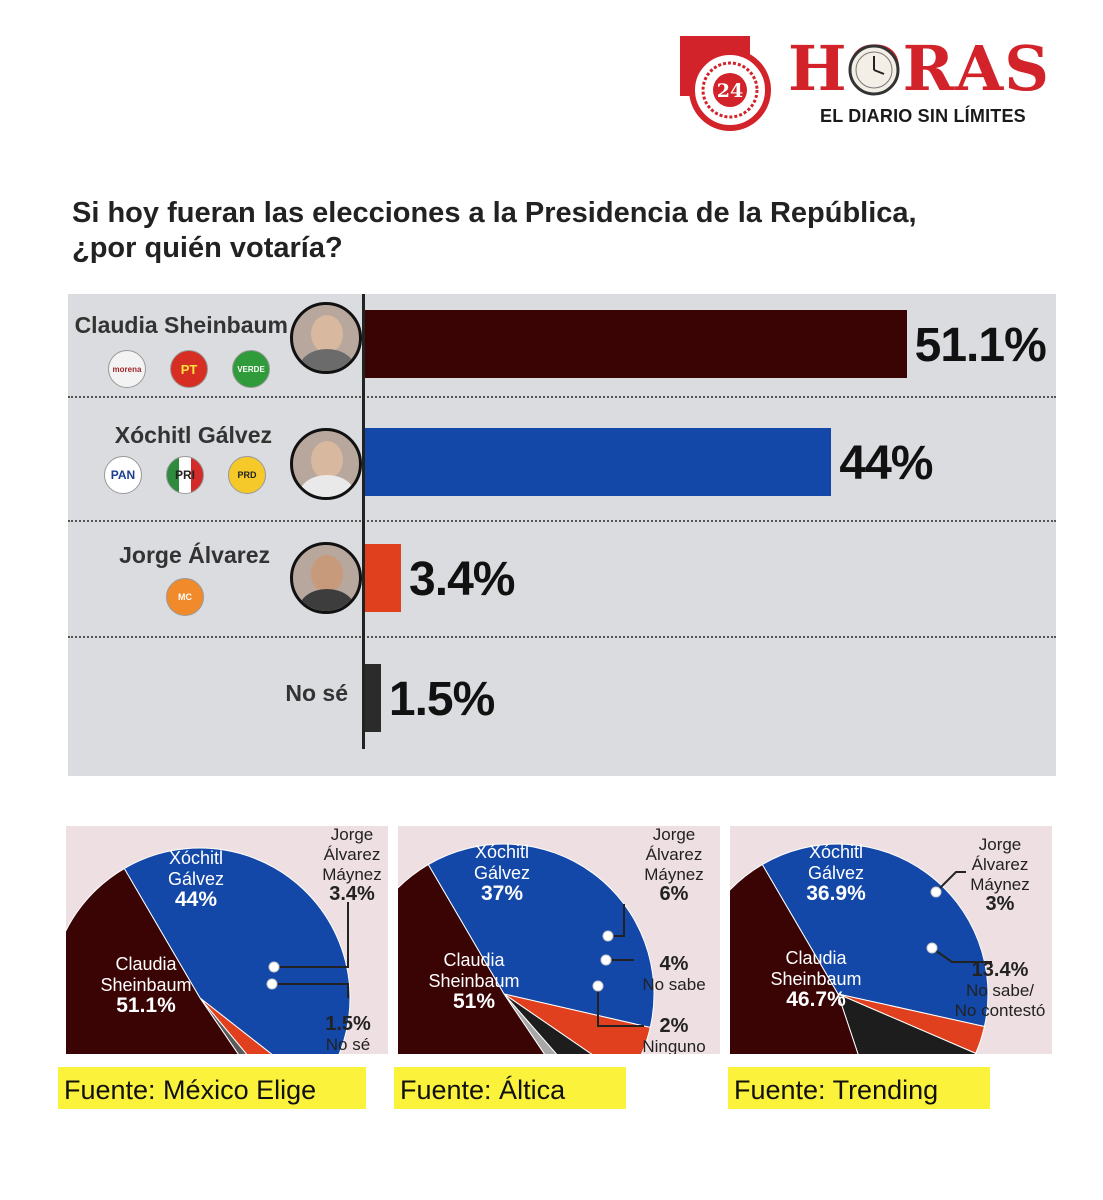 The height and width of the screenshot is (1200, 1103). What do you see at coordinates (836, 873) in the screenshot?
I see `pie-slice-label: Xóchitl Gálvez 36.9%` at bounding box center [836, 873].